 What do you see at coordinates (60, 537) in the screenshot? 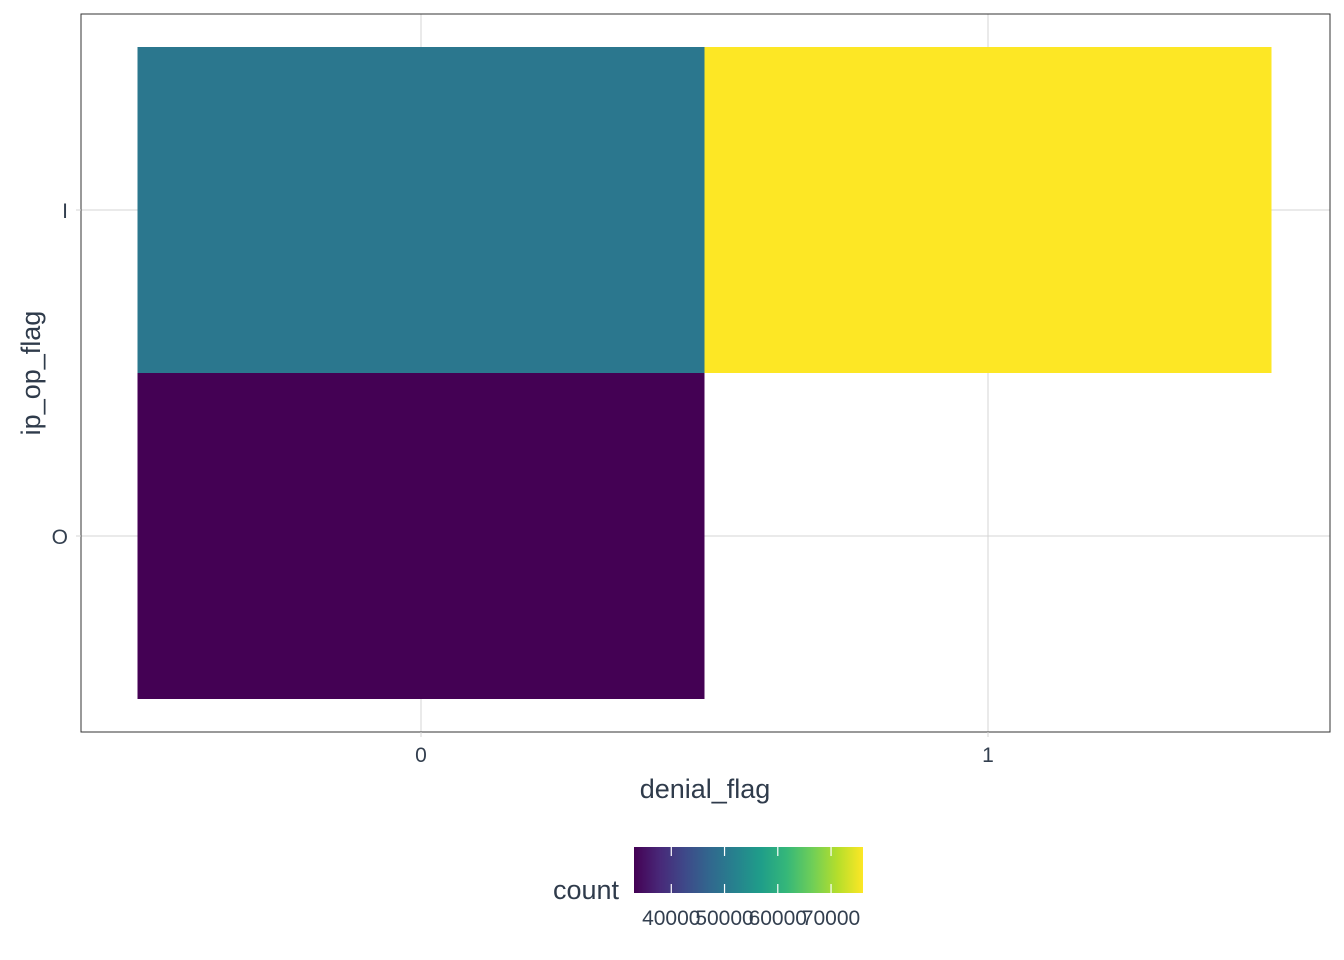
I see `y-tick-label-O: O` at bounding box center [60, 537].